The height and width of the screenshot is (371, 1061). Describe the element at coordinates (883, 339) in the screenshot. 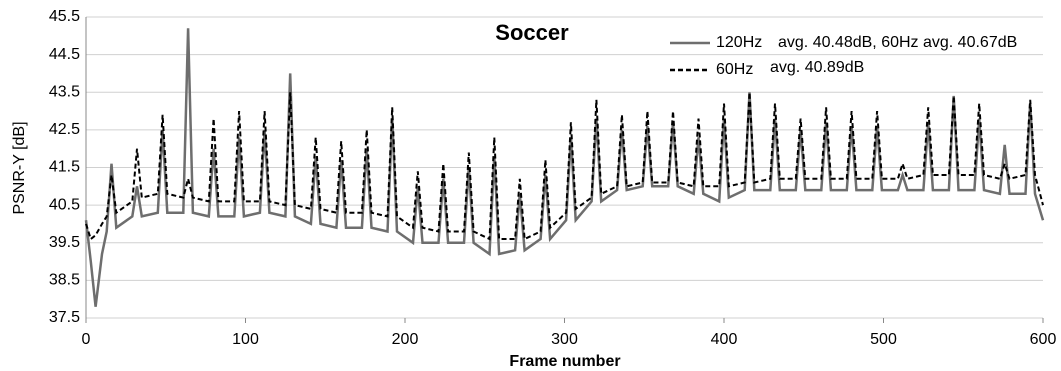

I see `x-tick-label: 500` at that location.